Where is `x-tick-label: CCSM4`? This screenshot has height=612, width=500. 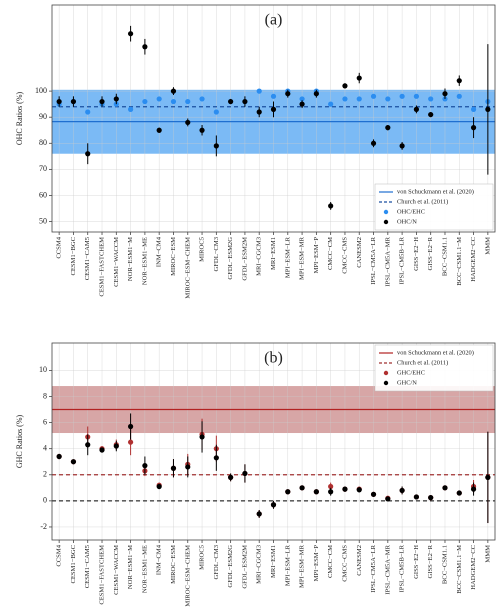 x-tick-label: CCSM4 is located at coordinates (59, 555).